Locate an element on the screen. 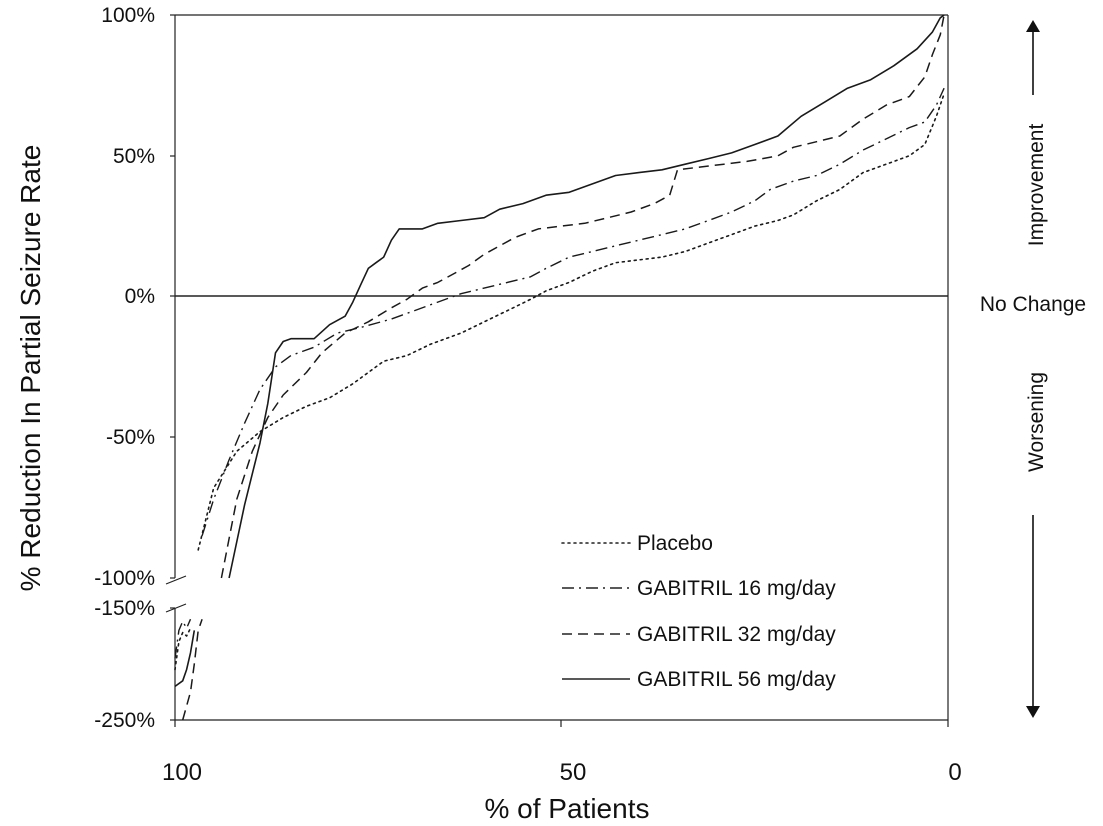  y-tick-label-minus-100: -100% is located at coordinates (124, 578).